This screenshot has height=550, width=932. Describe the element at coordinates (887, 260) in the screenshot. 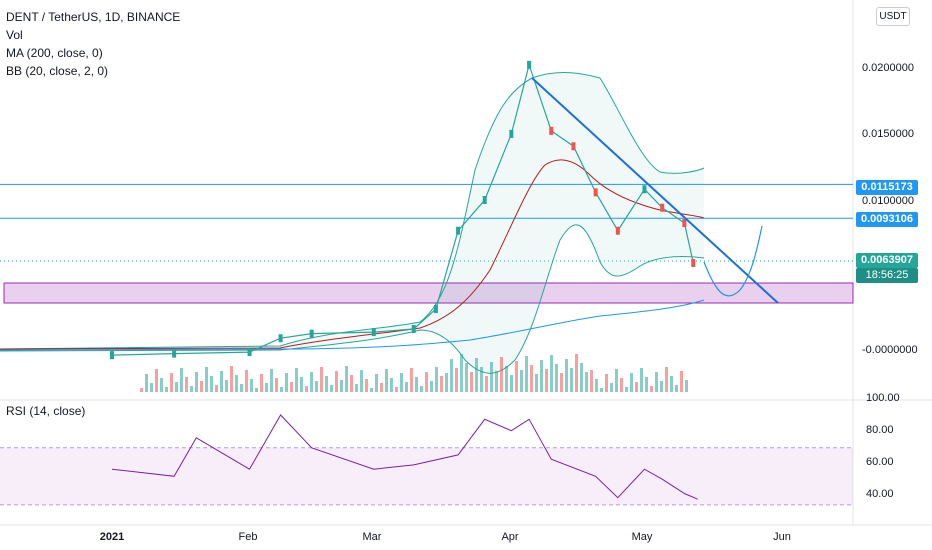

I see `last-price-tag: 0.0063907` at that location.